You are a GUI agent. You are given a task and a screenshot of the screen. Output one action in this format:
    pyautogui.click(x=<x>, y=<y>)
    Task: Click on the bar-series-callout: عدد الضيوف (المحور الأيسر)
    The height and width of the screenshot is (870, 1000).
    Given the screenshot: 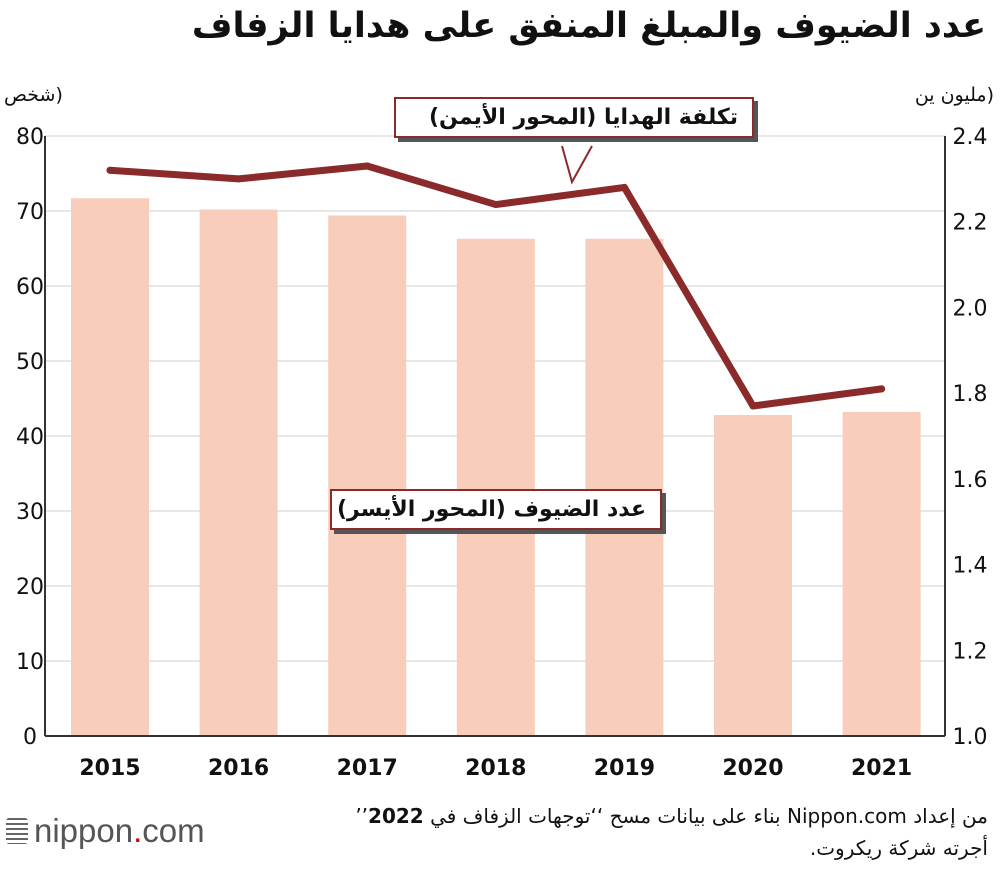 What is the action you would take?
    pyautogui.click(x=496, y=509)
    